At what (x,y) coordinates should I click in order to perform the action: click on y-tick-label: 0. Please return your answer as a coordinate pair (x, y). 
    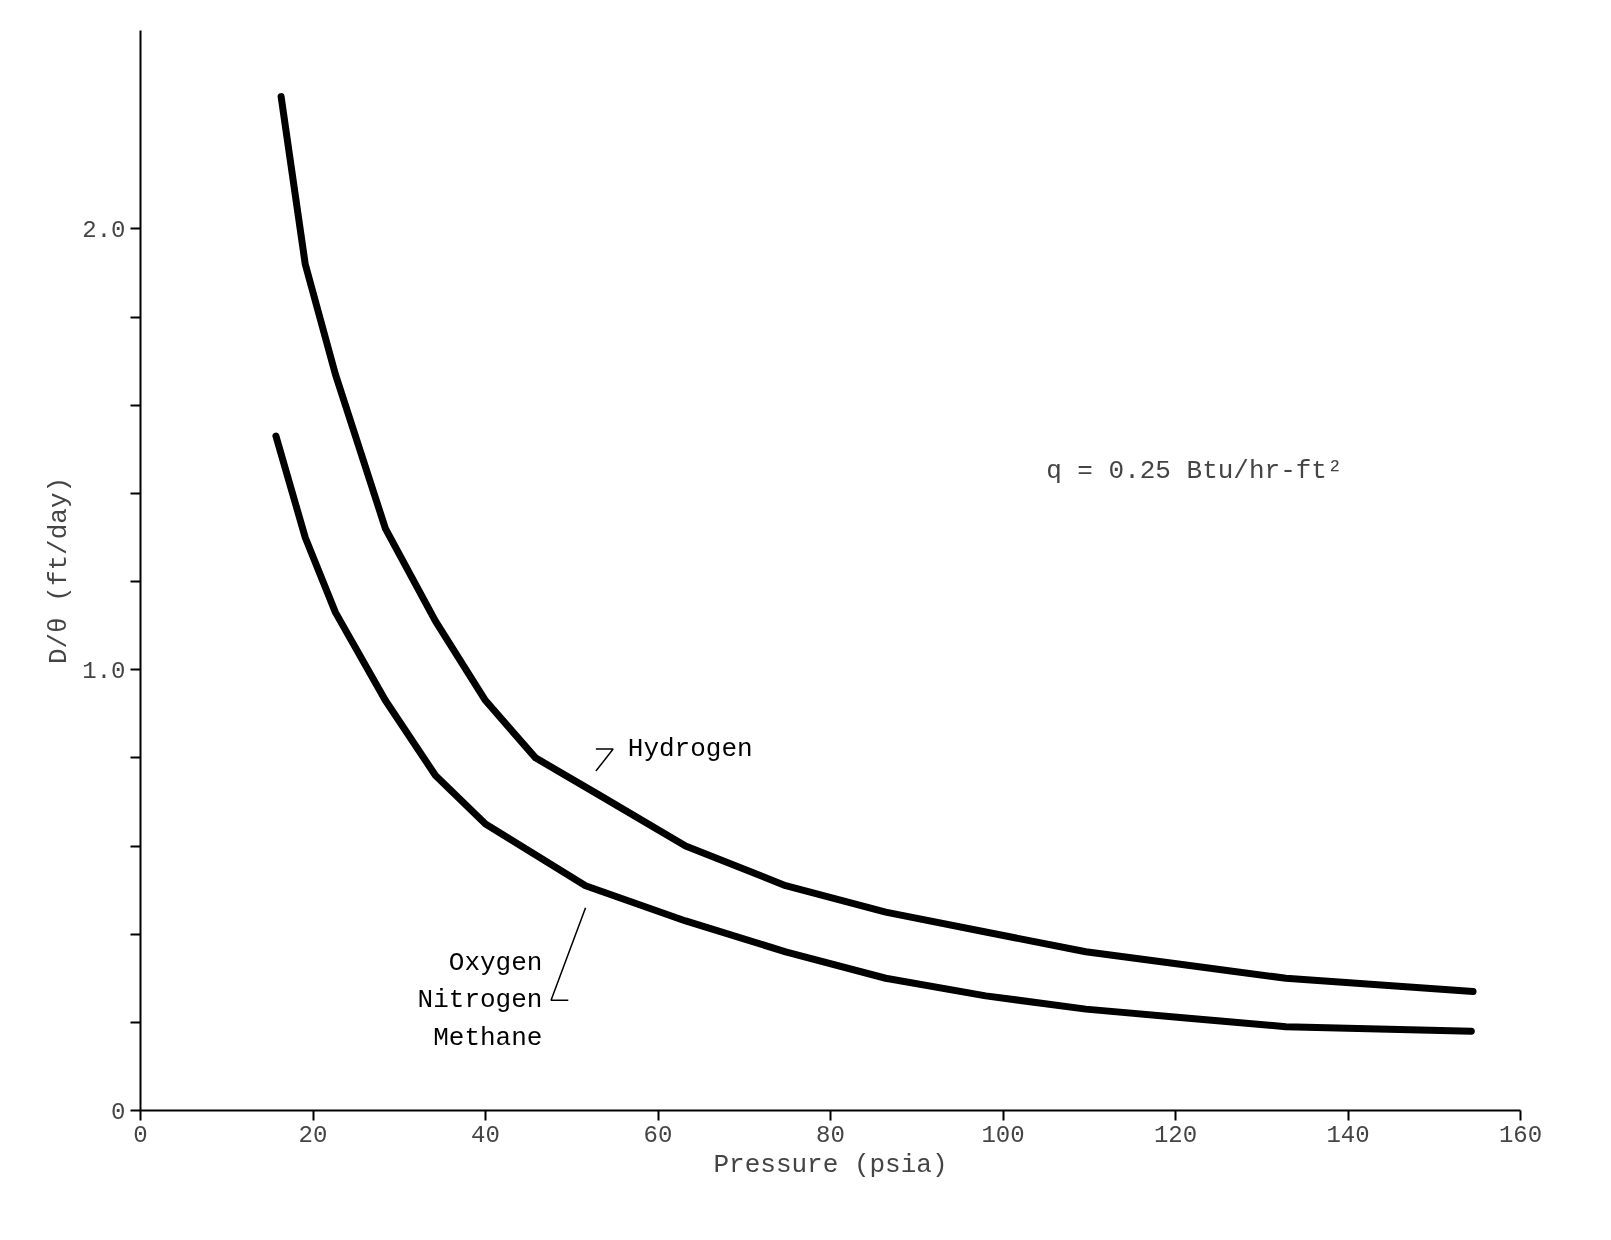
    Looking at the image, I should click on (118, 1112).